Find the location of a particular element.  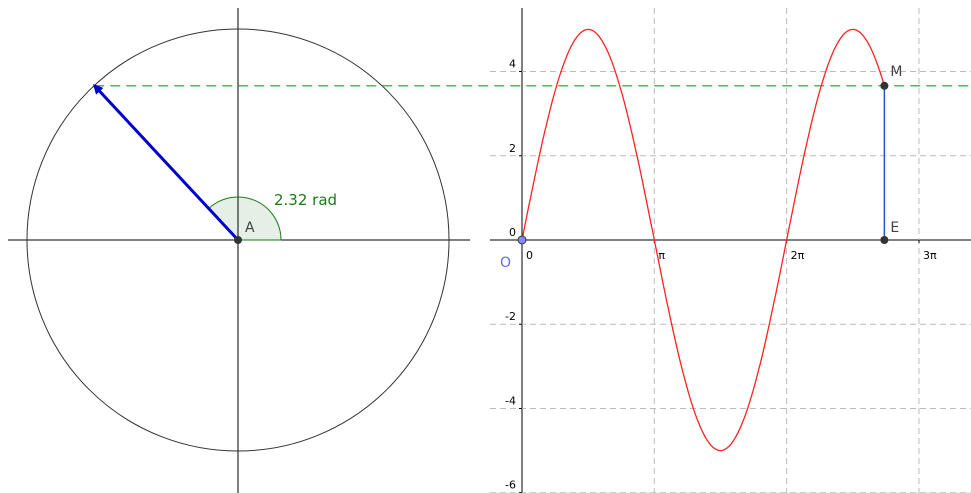

center-point is located at coordinates (238, 240).